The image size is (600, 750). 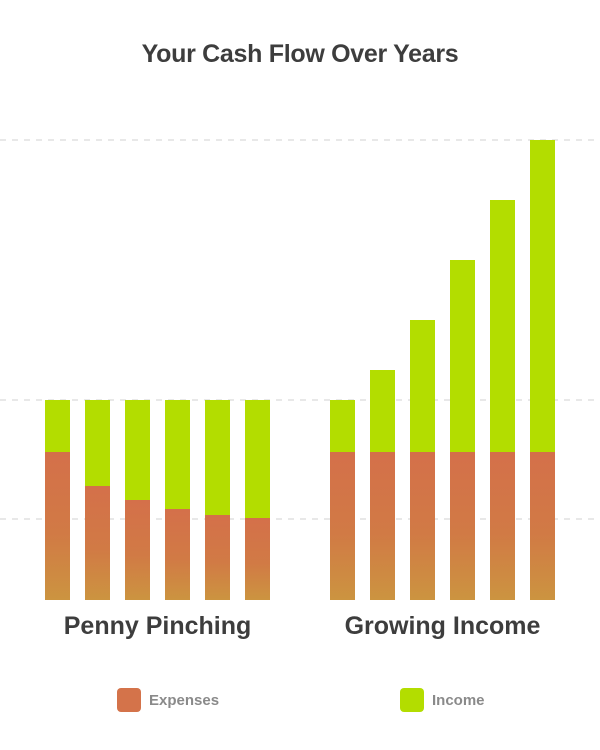 I want to click on chart-title: Your Cash Flow Over Years, so click(x=300, y=54).